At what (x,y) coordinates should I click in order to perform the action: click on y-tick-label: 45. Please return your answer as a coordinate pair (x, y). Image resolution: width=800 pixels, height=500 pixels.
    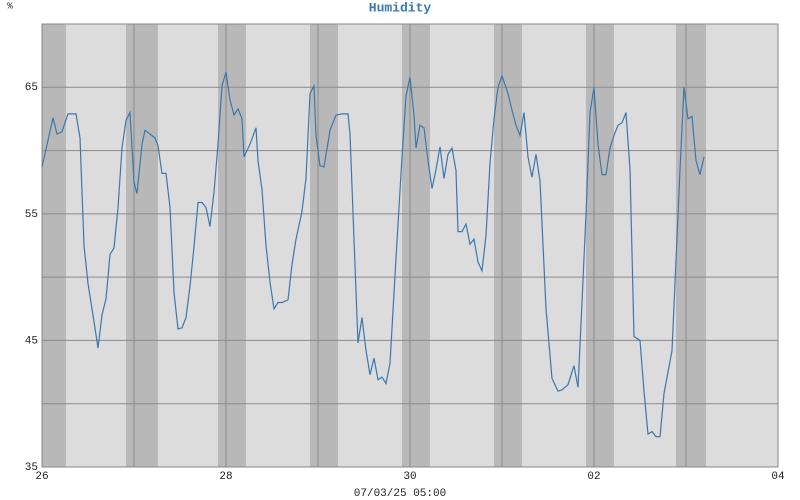
    Looking at the image, I should click on (31, 341).